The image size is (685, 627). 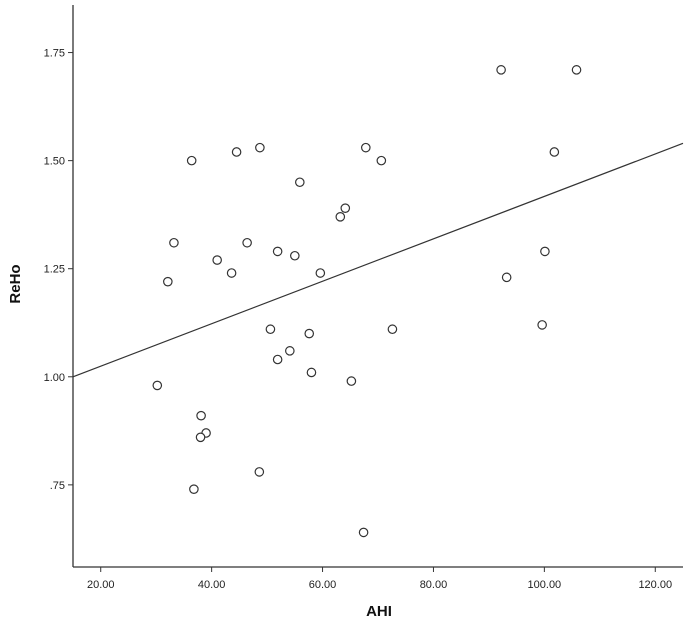 What do you see at coordinates (379, 579) in the screenshot?
I see `x-axis-ticks: 20.00 40.00 60.00 80.00 100.00 120.00` at bounding box center [379, 579].